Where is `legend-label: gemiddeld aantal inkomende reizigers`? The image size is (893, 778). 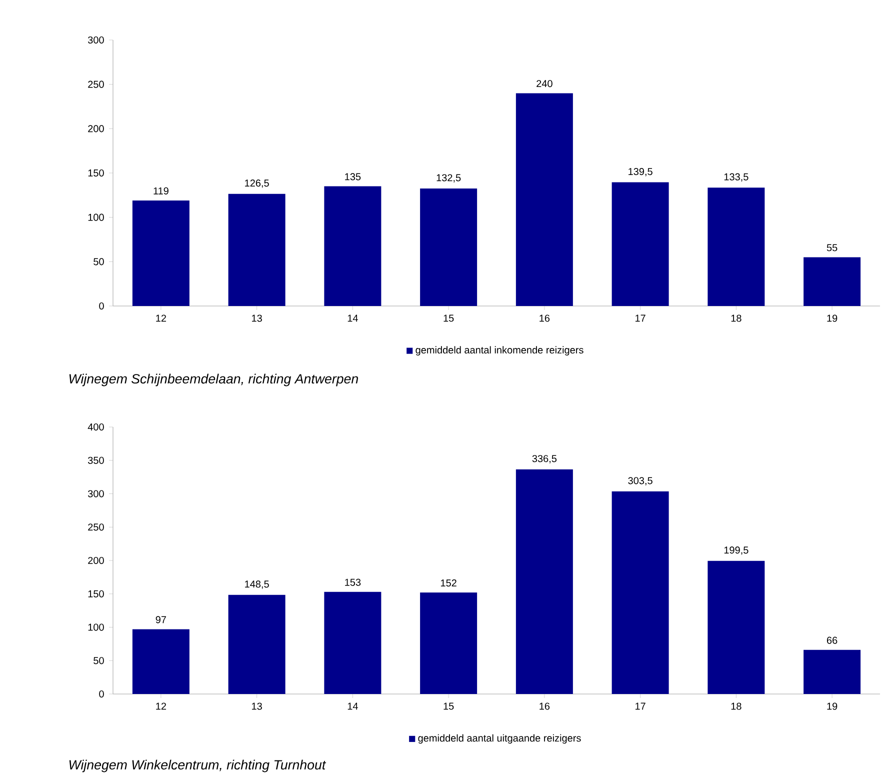
legend-label: gemiddeld aantal inkomende reizigers is located at coordinates (500, 351).